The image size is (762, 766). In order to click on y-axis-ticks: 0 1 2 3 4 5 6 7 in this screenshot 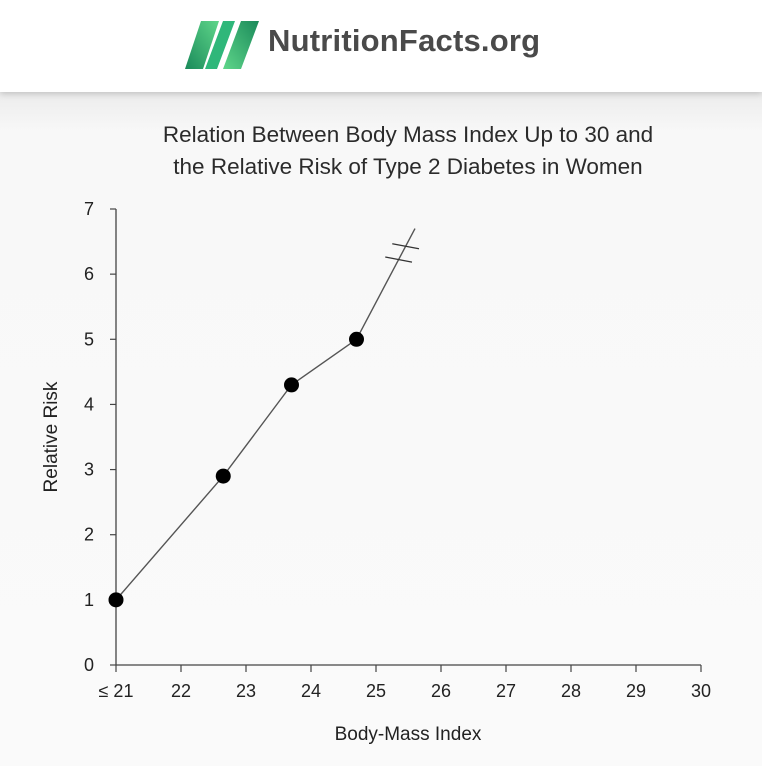, I will do `click(100, 437)`.